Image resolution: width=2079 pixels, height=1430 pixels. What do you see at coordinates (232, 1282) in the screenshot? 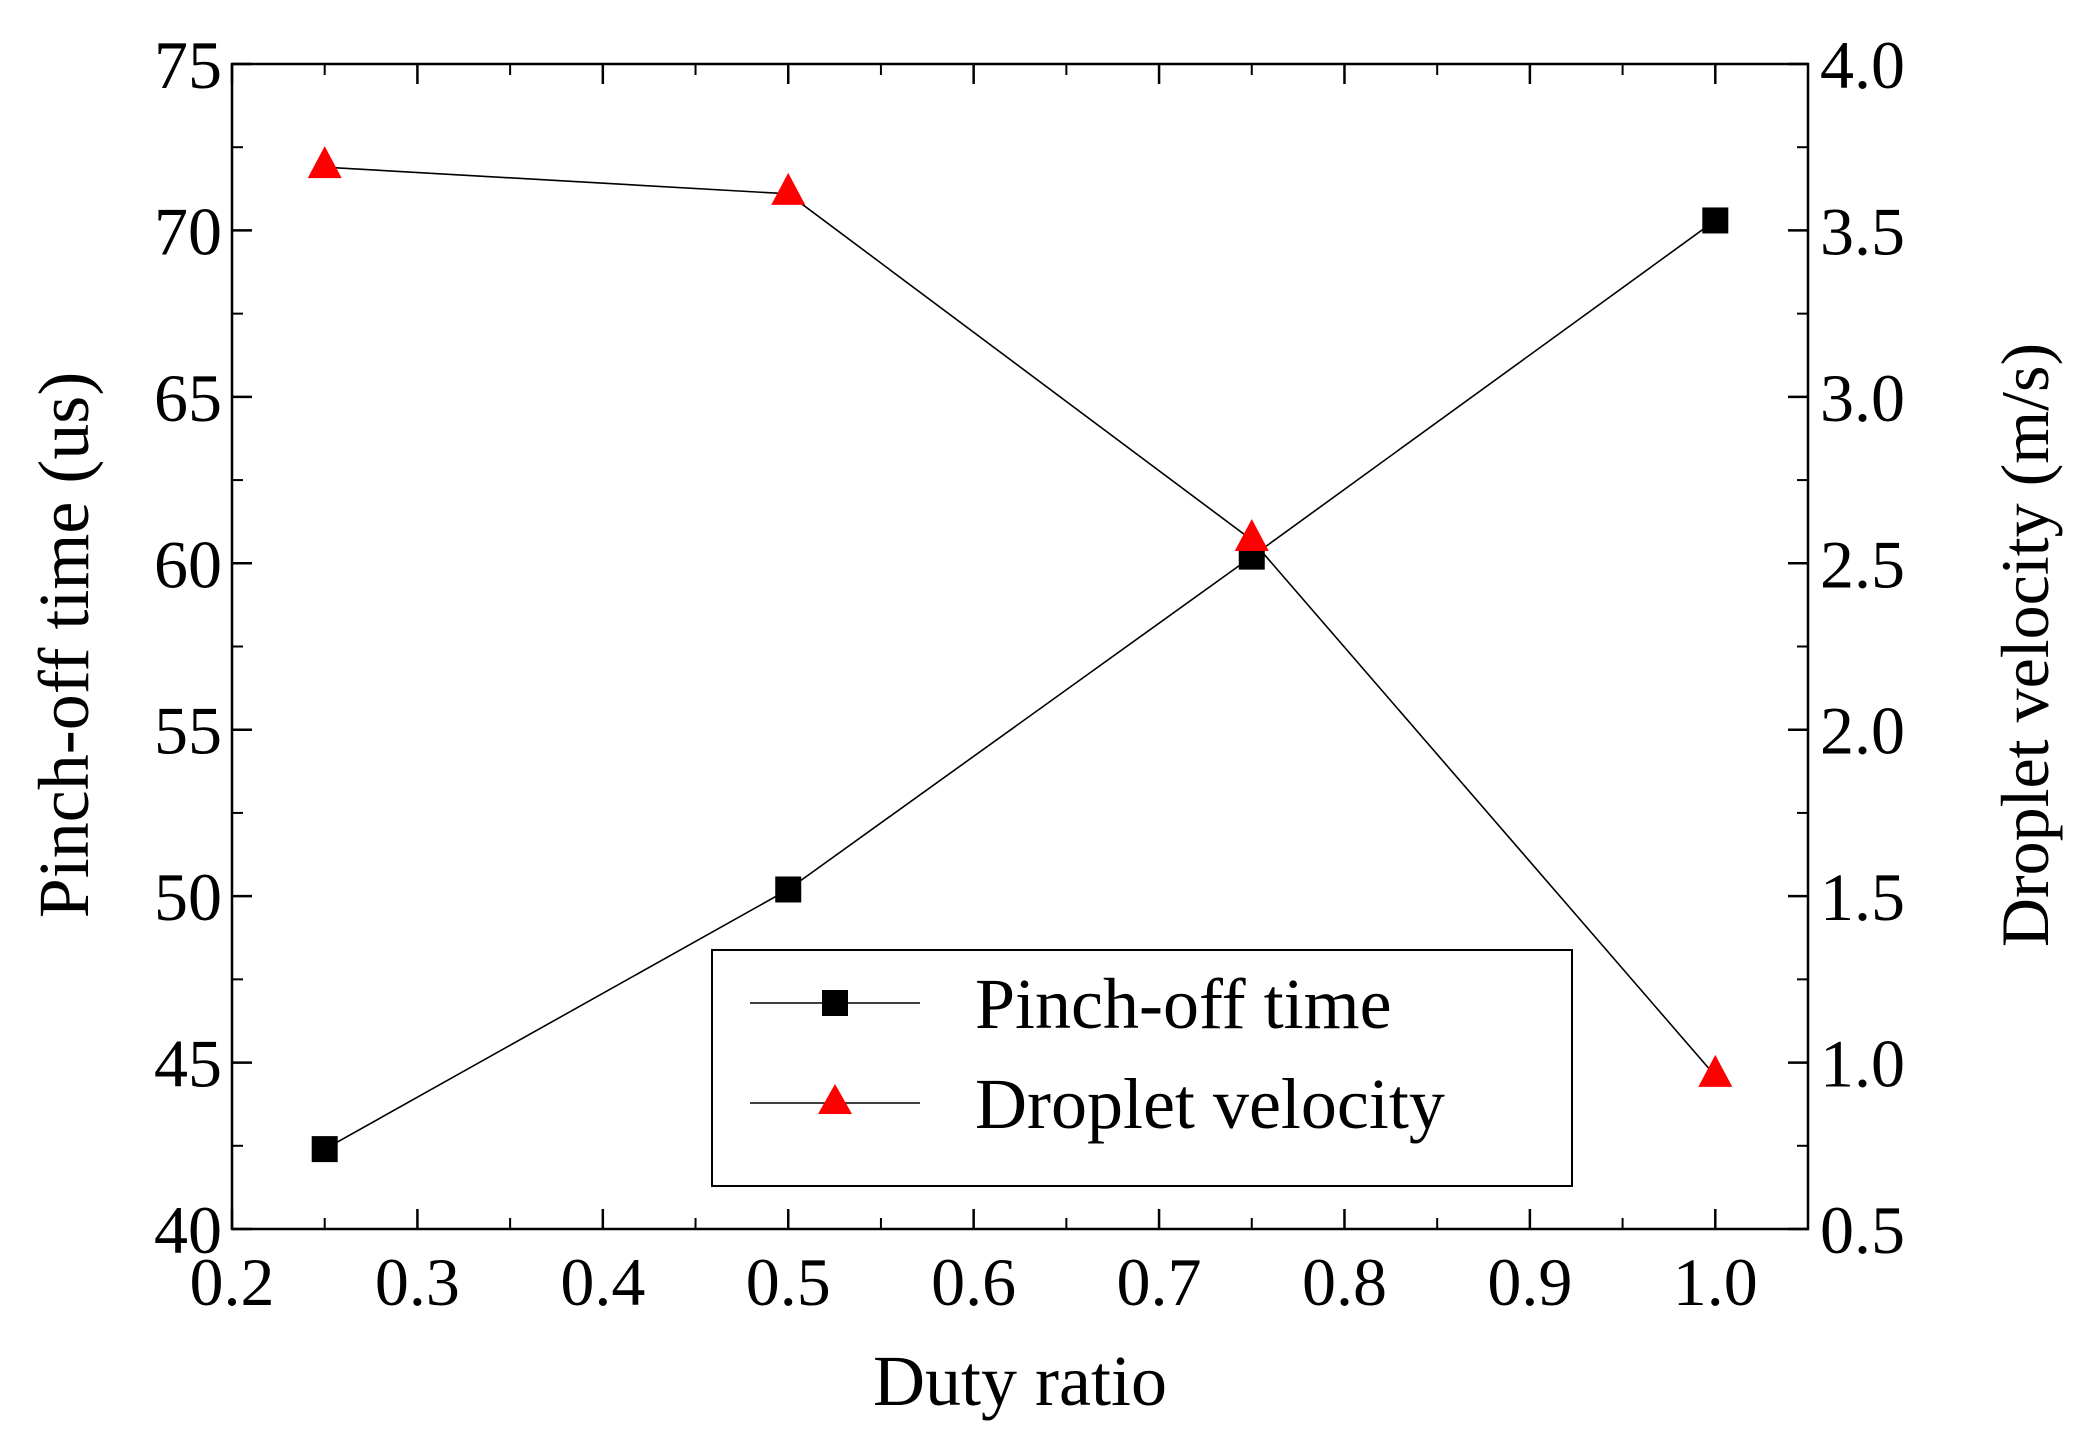
I see `x-tick-label: 0.2` at bounding box center [232, 1282].